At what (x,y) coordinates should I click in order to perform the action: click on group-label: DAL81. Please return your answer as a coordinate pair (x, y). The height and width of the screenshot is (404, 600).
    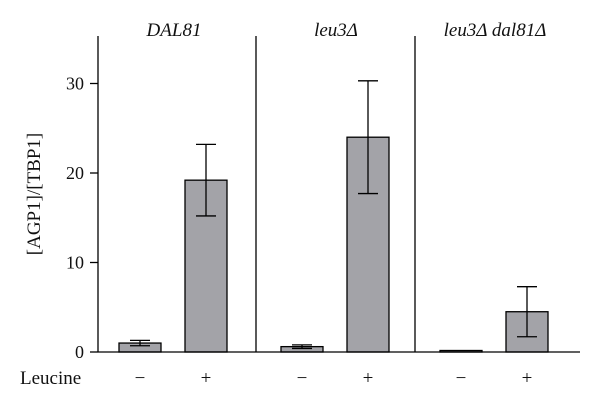
    Looking at the image, I should click on (174, 30).